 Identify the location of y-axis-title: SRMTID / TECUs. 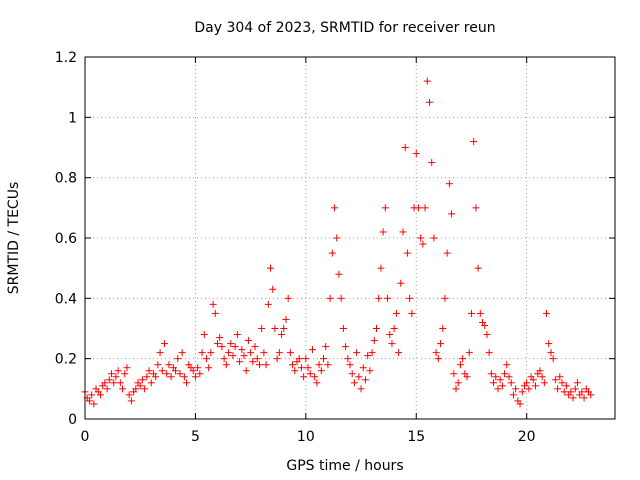
(14, 238).